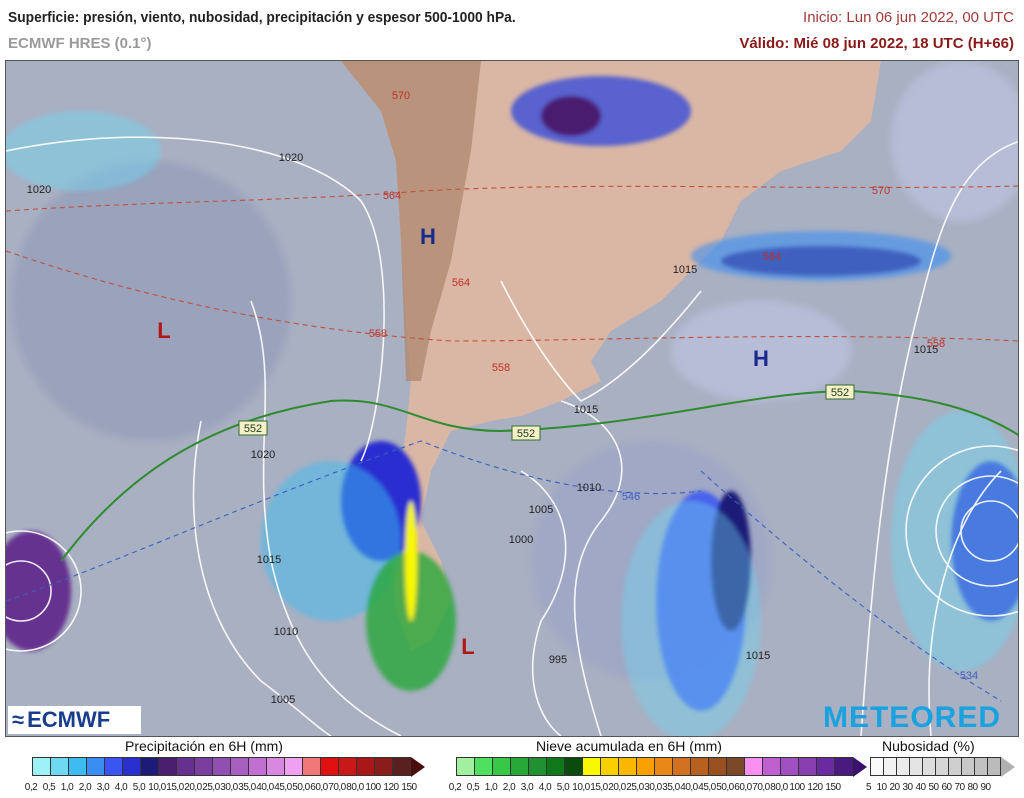 This screenshot has height=798, width=1024. Describe the element at coordinates (589, 488) in the screenshot. I see `isobar-label: 1010` at that location.